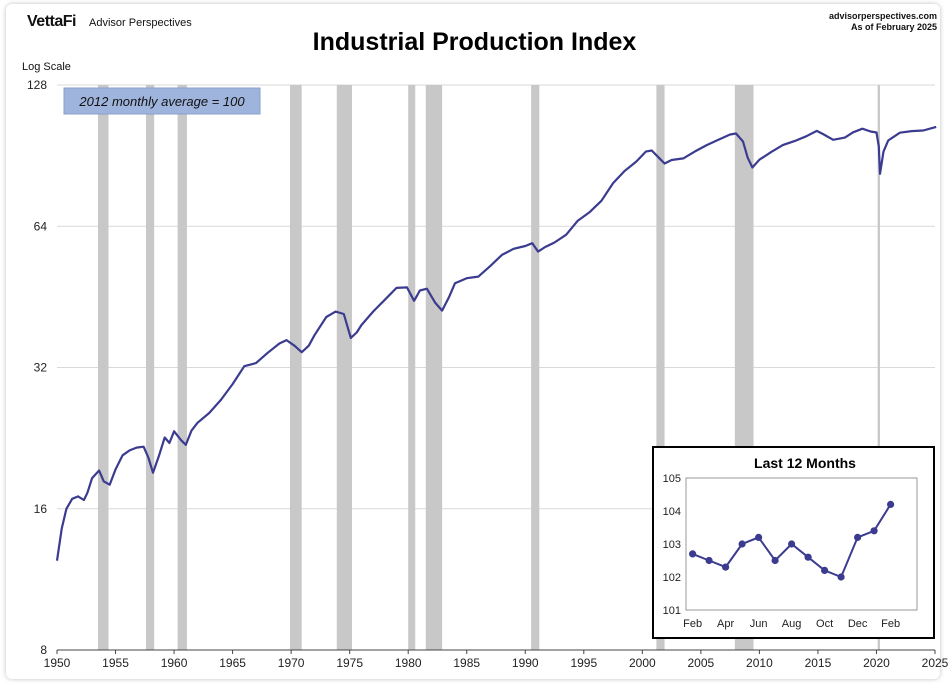  I want to click on x-tick-label: 2005, so click(701, 663).